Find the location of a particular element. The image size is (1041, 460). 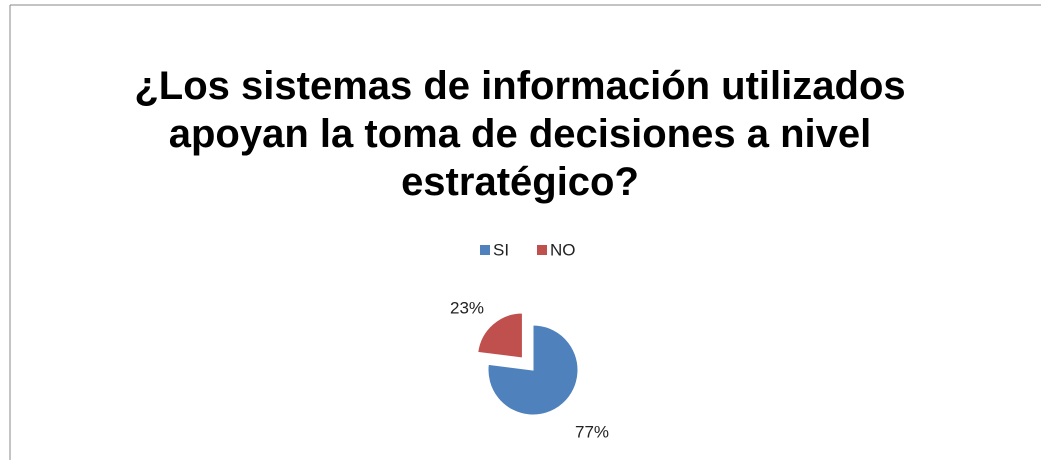

legend-label: SI is located at coordinates (501, 249).